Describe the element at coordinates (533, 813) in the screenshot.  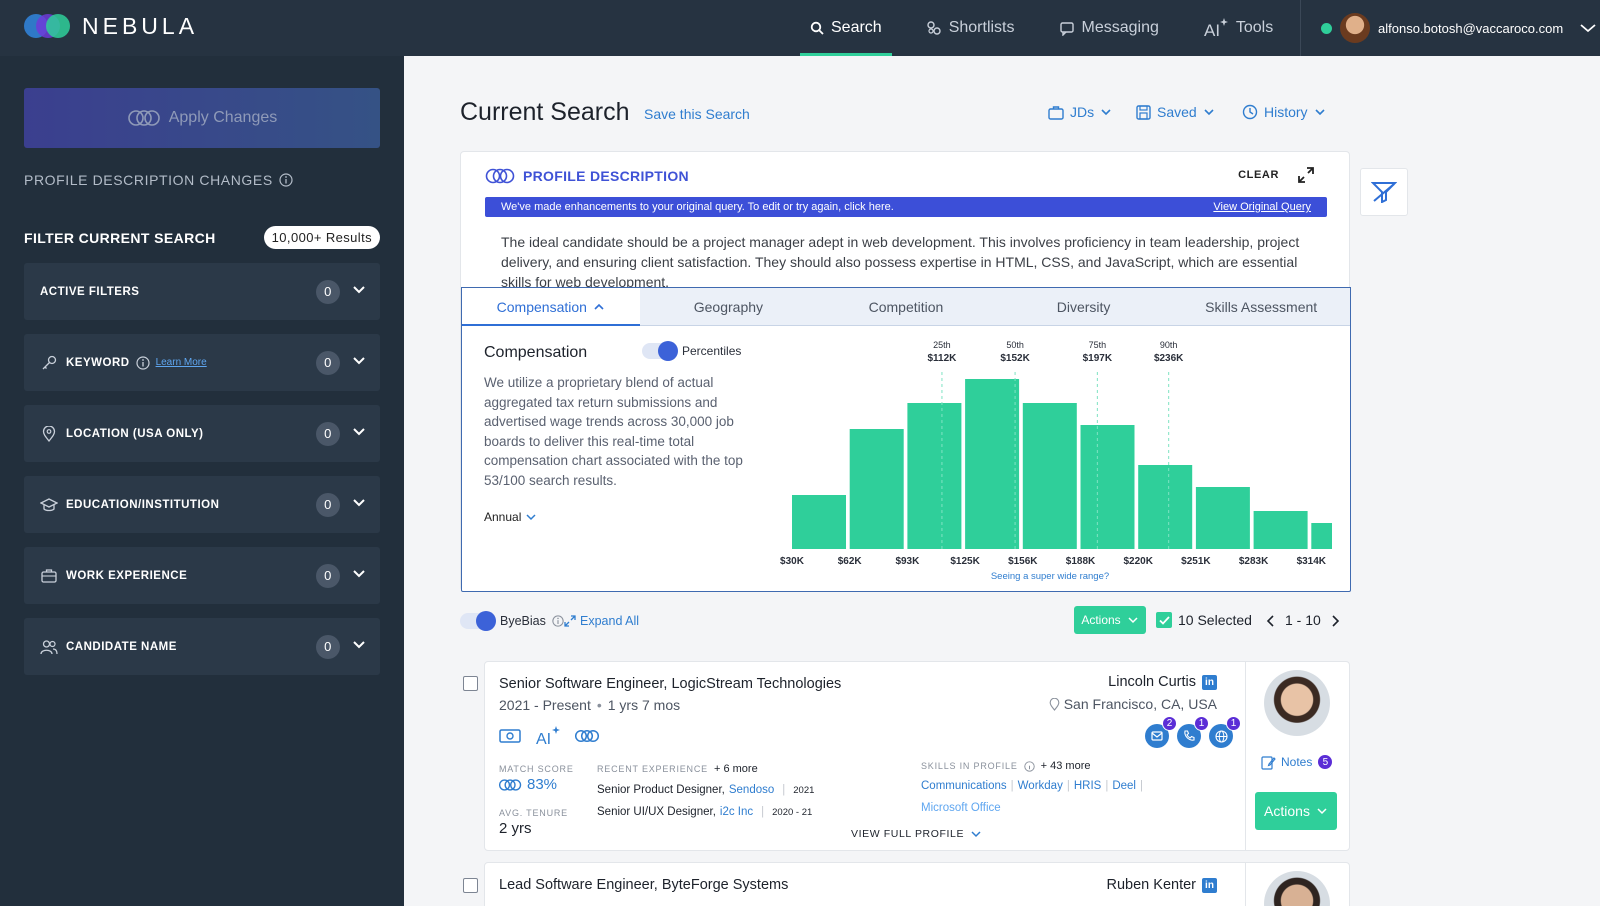
I see `avg-tenure-label: AVG. TENURE` at that location.